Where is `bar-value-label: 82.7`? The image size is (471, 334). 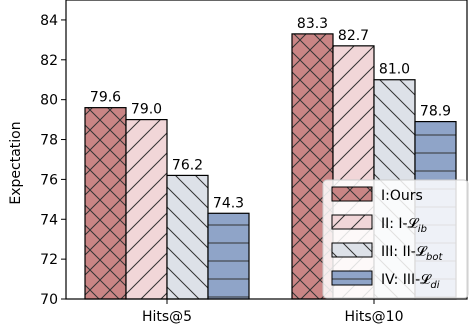
bar-value-label: 82.7 is located at coordinates (353, 36).